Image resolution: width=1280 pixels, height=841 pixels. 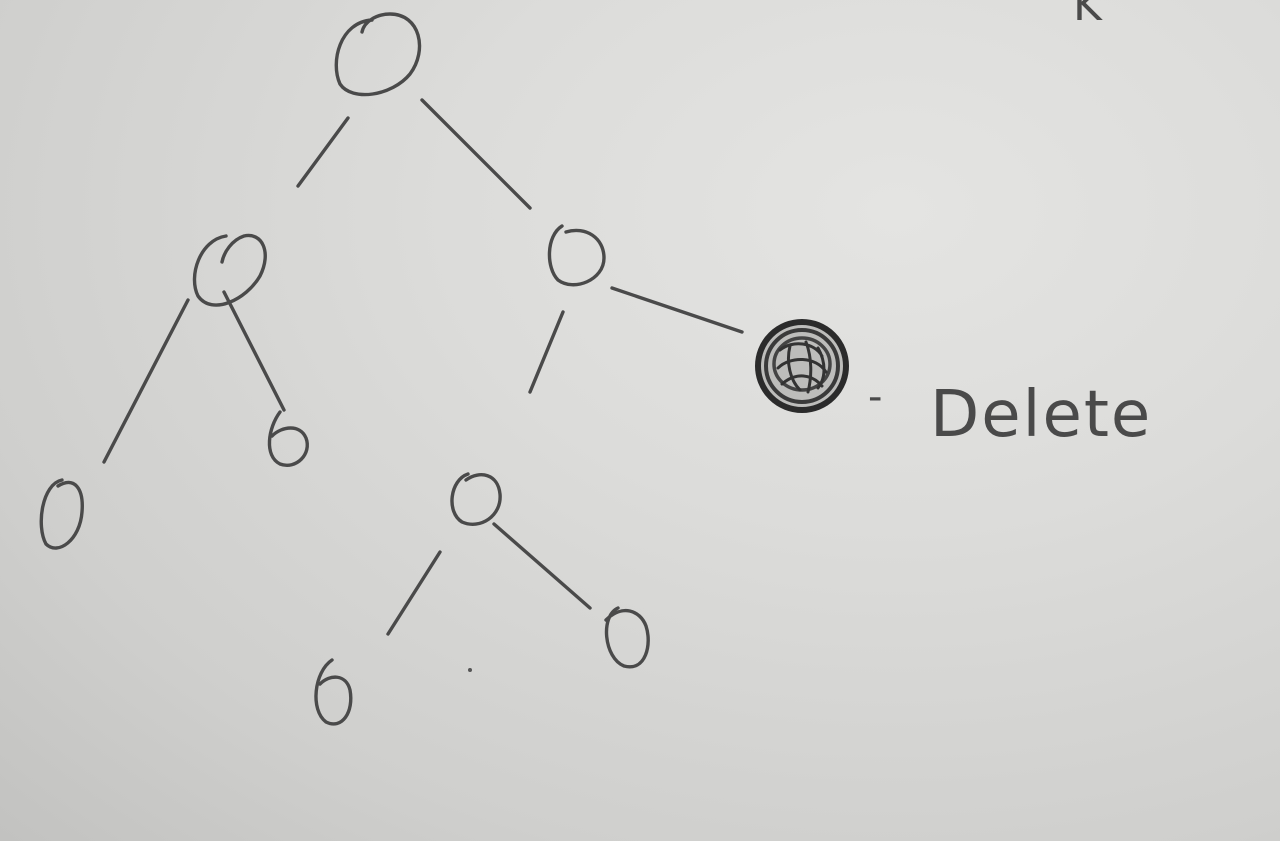 What do you see at coordinates (254, 351) in the screenshot?
I see `edge-left-child-left-right-leaf` at bounding box center [254, 351].